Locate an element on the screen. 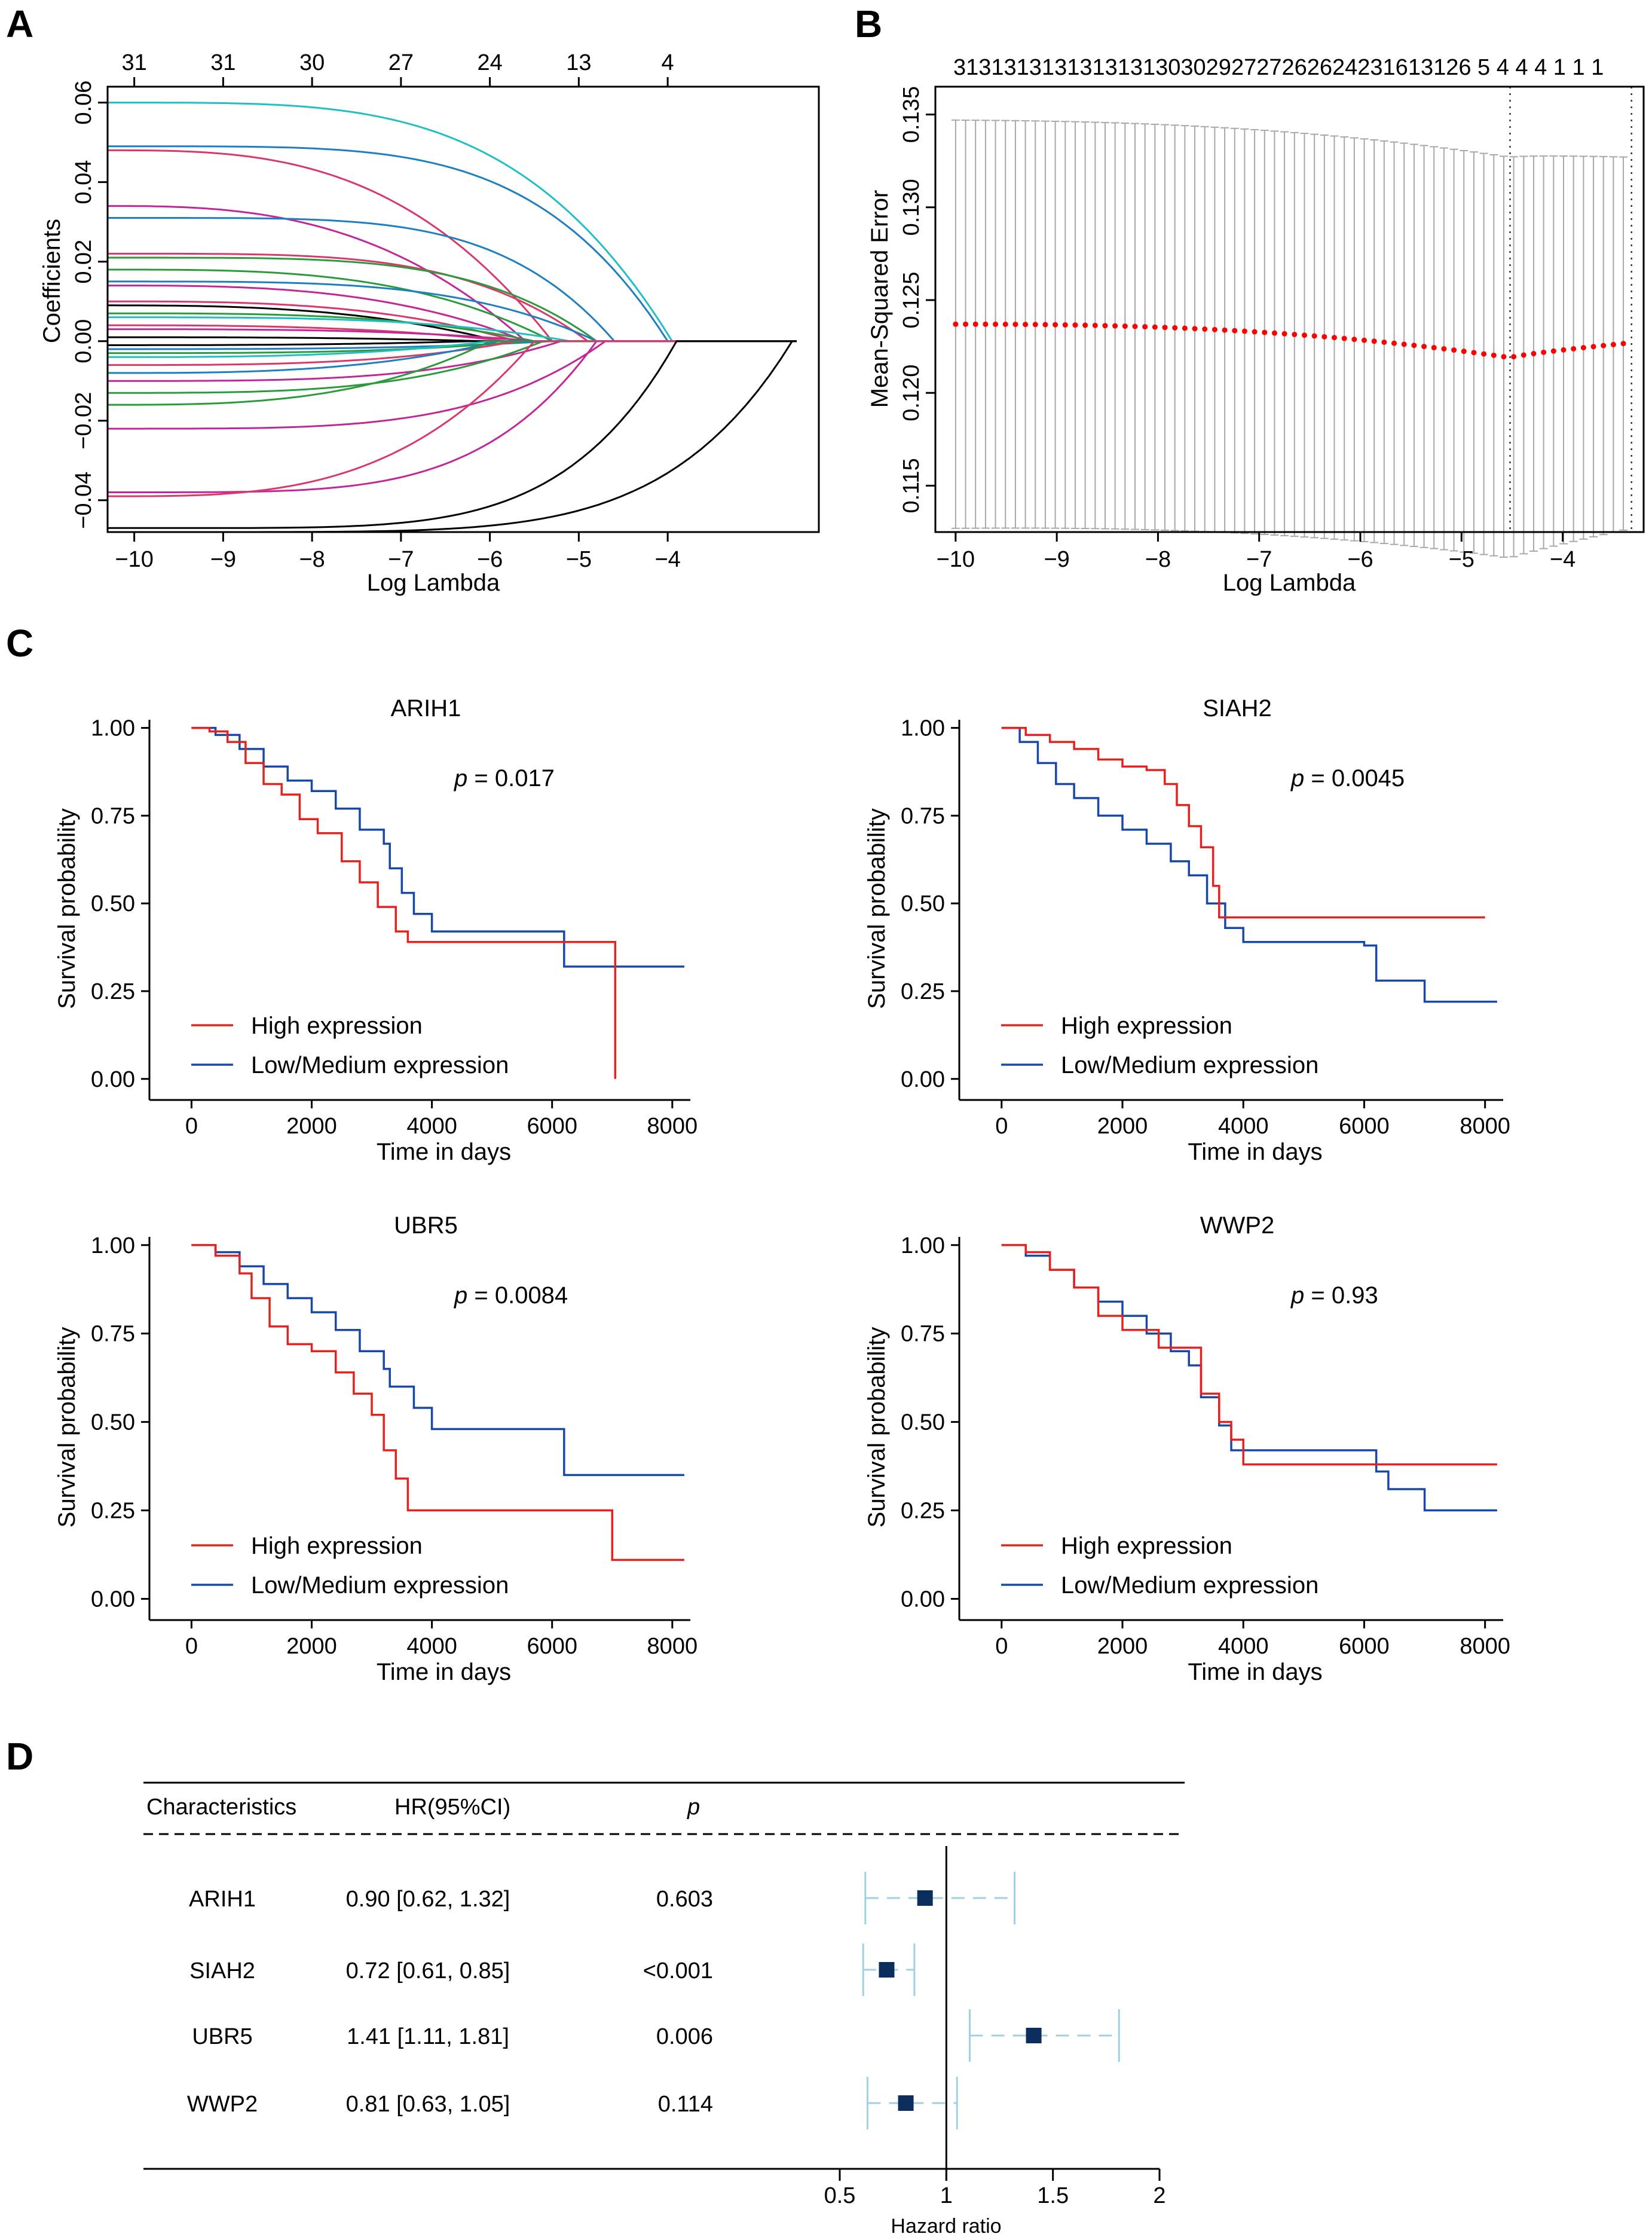  p-value: p = 0.017 is located at coordinates (504, 778).